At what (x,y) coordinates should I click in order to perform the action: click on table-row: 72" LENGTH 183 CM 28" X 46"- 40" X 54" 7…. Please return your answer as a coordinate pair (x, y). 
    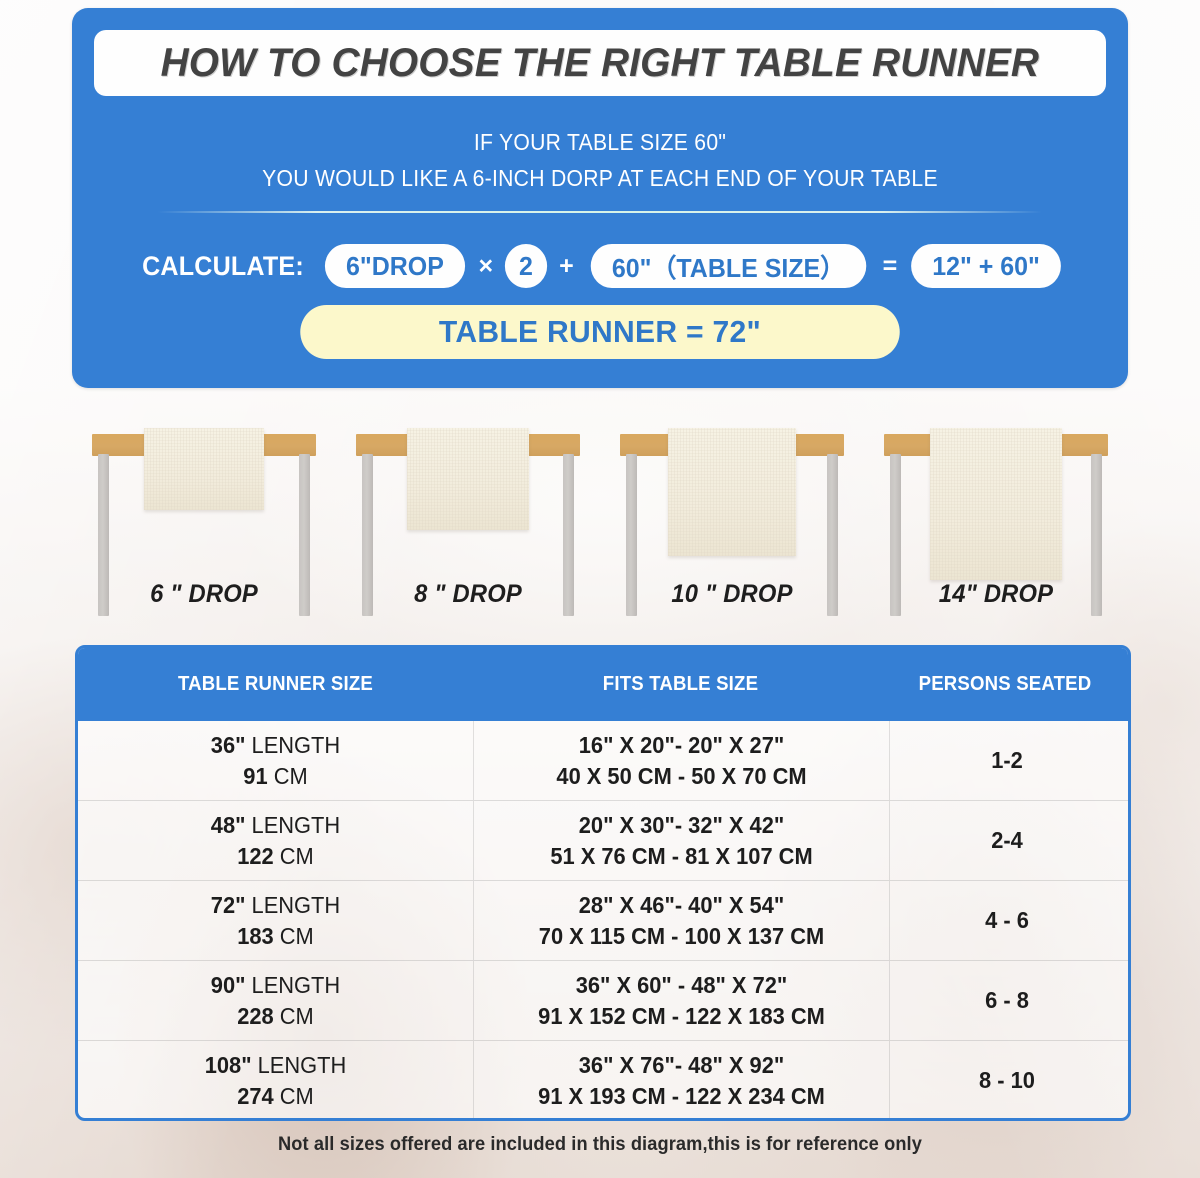
    Looking at the image, I should click on (603, 921).